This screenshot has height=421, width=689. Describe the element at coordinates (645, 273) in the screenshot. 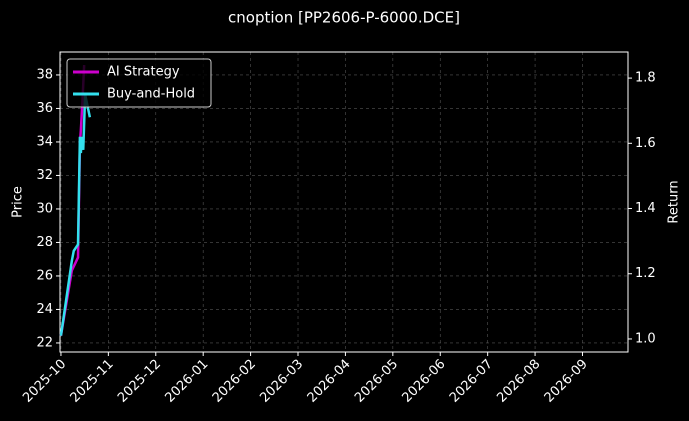

I see `y2-tick-label: 1.2` at that location.